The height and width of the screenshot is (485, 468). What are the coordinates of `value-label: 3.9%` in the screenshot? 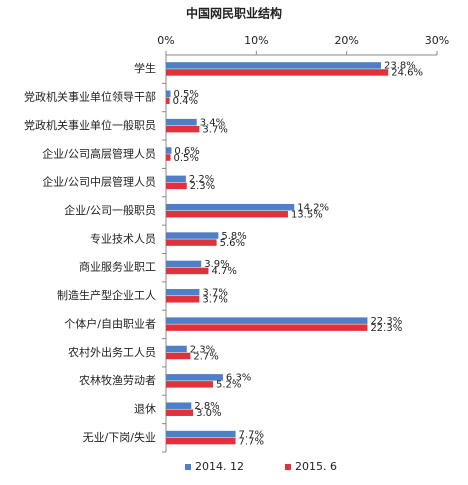 It's located at (216, 264).